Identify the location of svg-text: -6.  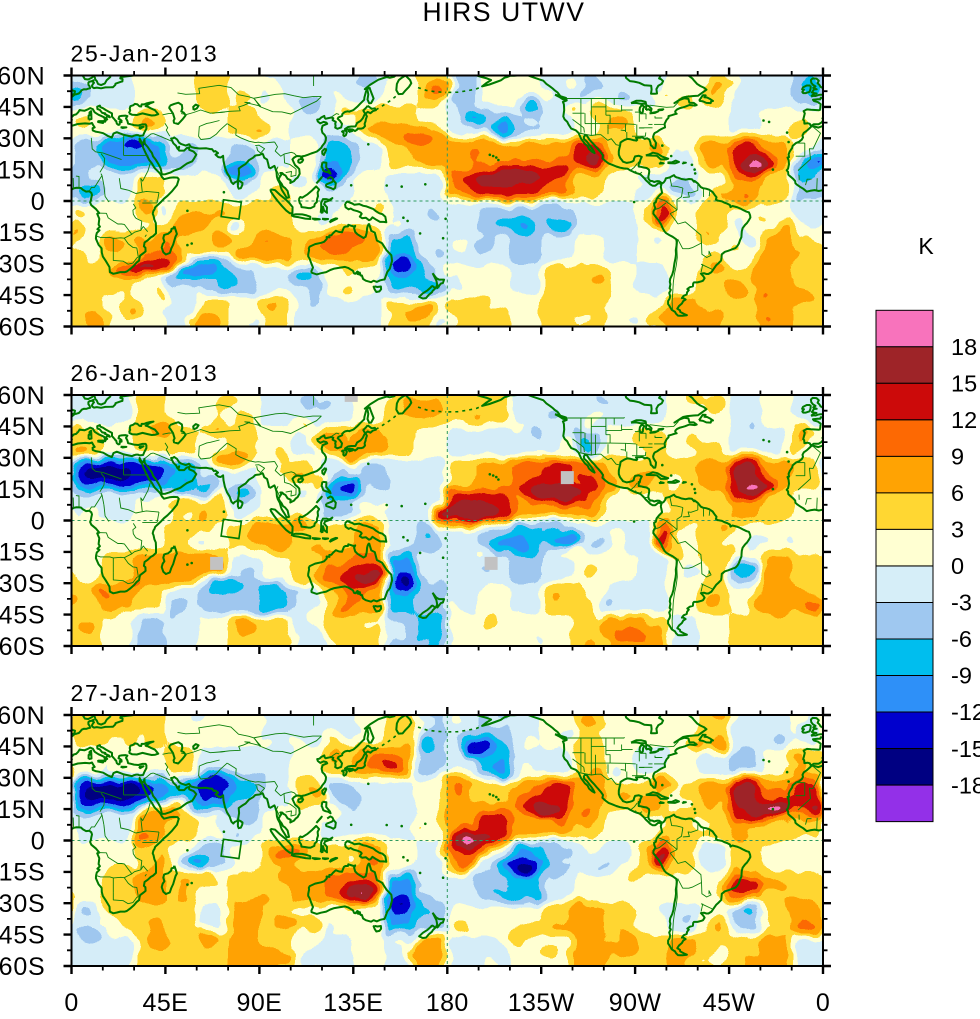
(961, 639).